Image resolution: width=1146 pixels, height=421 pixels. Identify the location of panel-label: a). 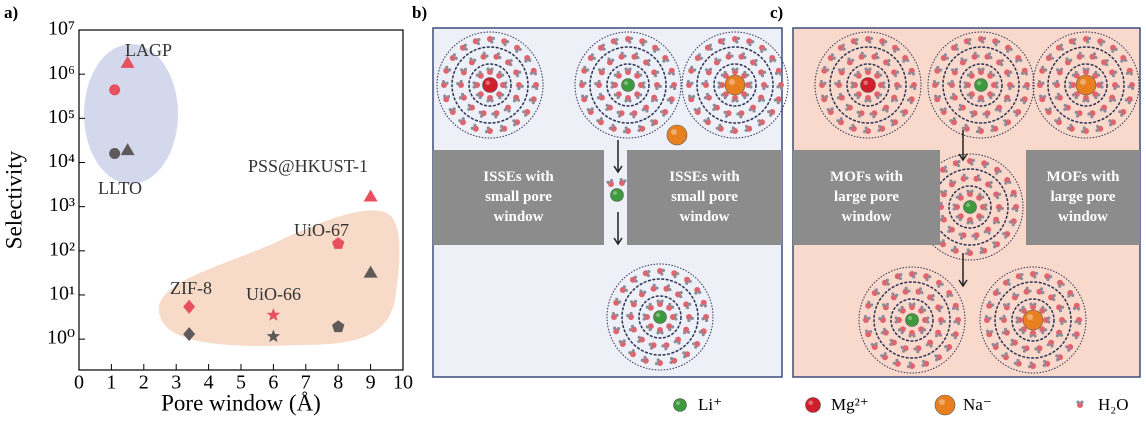
(11, 12).